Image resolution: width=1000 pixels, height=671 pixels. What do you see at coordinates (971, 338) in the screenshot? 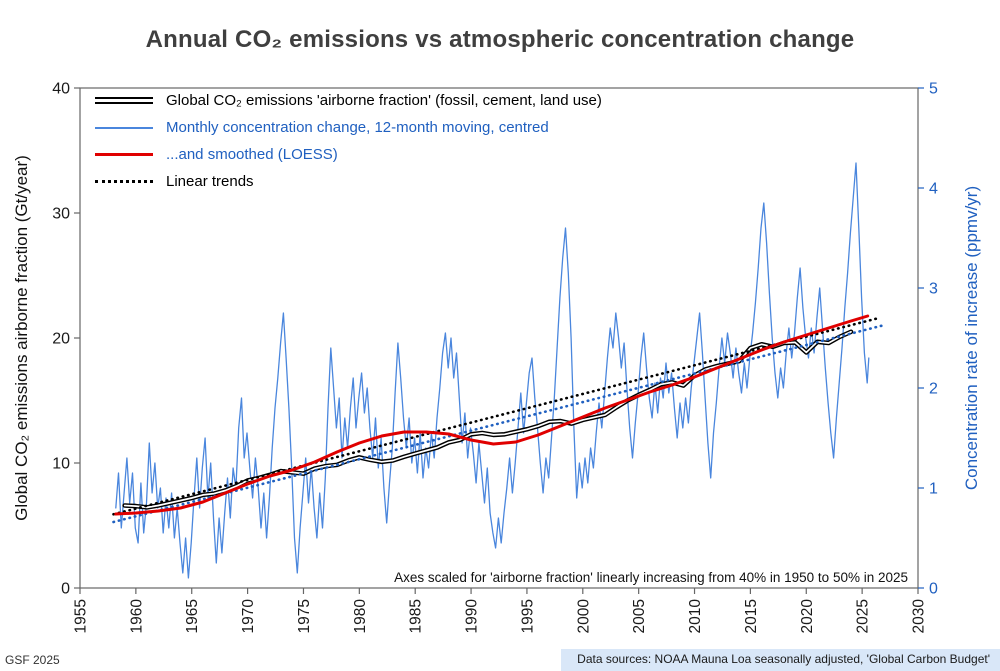
I see `right-axis-title: Concentration rate of increase (ppmv/yr)` at bounding box center [971, 338].